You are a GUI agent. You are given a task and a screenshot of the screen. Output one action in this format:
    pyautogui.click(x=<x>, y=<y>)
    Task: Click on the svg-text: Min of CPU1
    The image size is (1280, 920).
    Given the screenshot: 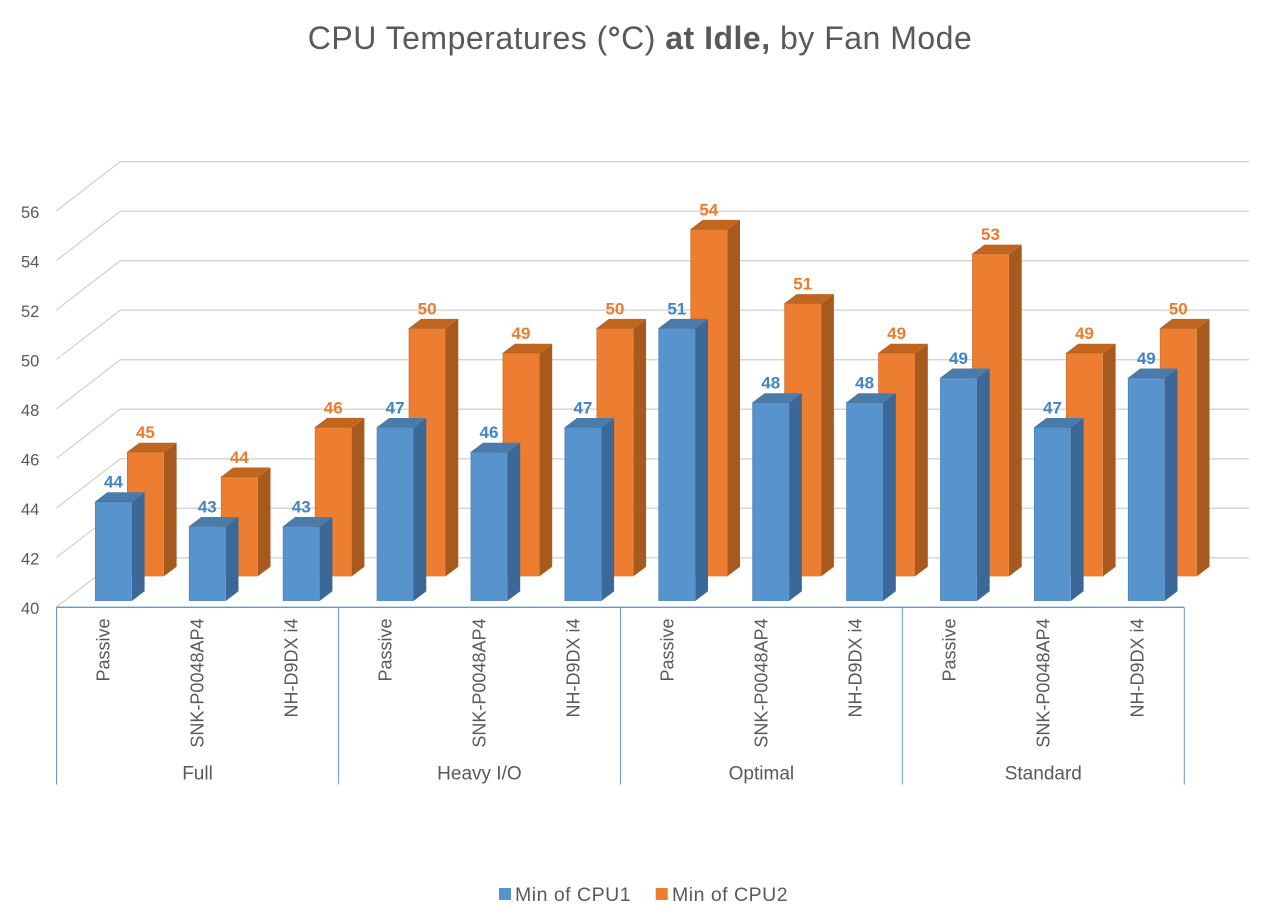 What is the action you would take?
    pyautogui.click(x=573, y=895)
    